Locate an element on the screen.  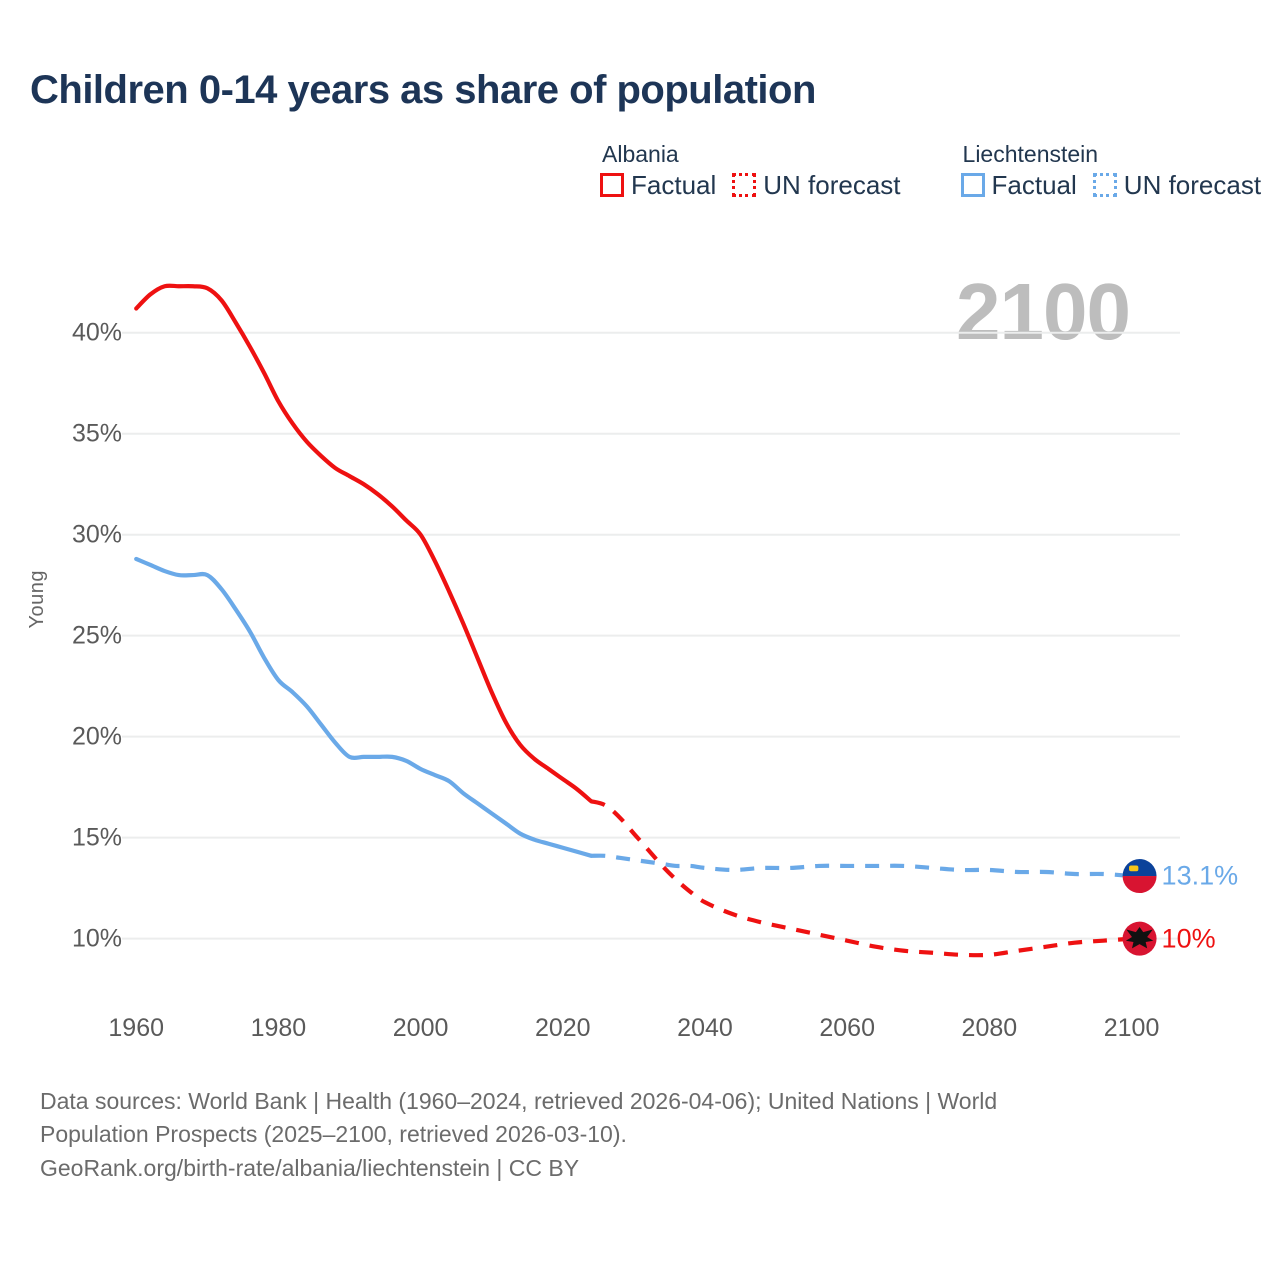
y-axis-tick-label: 30% is located at coordinates (96, 534).